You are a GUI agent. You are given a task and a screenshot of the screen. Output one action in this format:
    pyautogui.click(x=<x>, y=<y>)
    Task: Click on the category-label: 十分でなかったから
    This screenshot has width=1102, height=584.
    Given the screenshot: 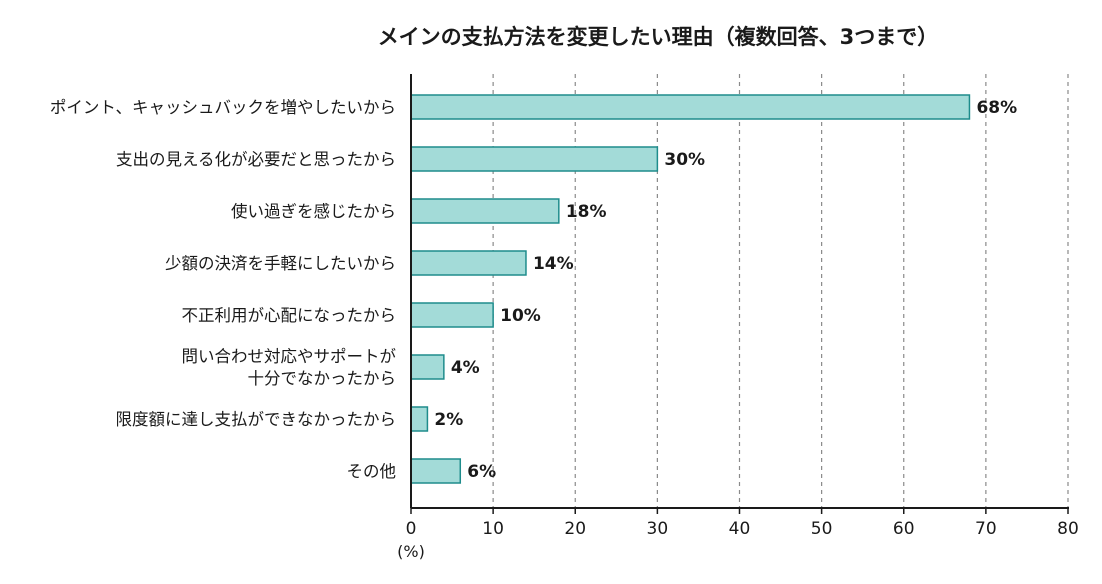 What is the action you would take?
    pyautogui.click(x=322, y=378)
    